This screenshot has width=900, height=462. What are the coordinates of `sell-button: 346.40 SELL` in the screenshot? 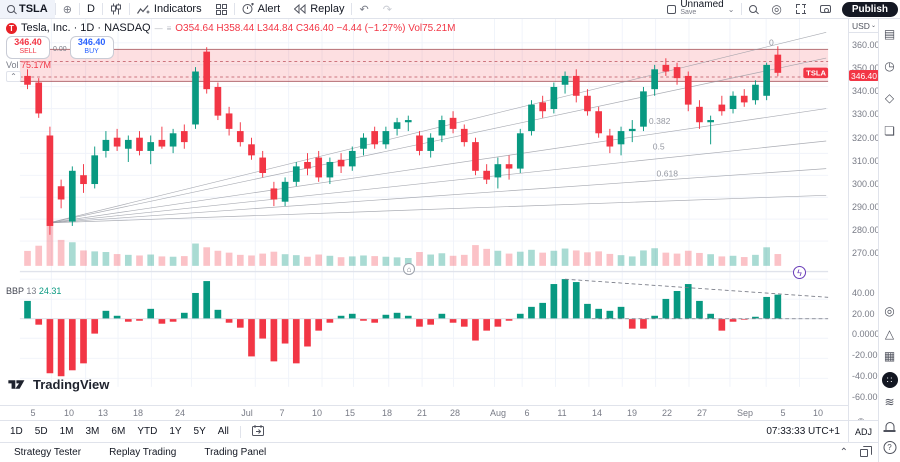 It's located at (28, 47).